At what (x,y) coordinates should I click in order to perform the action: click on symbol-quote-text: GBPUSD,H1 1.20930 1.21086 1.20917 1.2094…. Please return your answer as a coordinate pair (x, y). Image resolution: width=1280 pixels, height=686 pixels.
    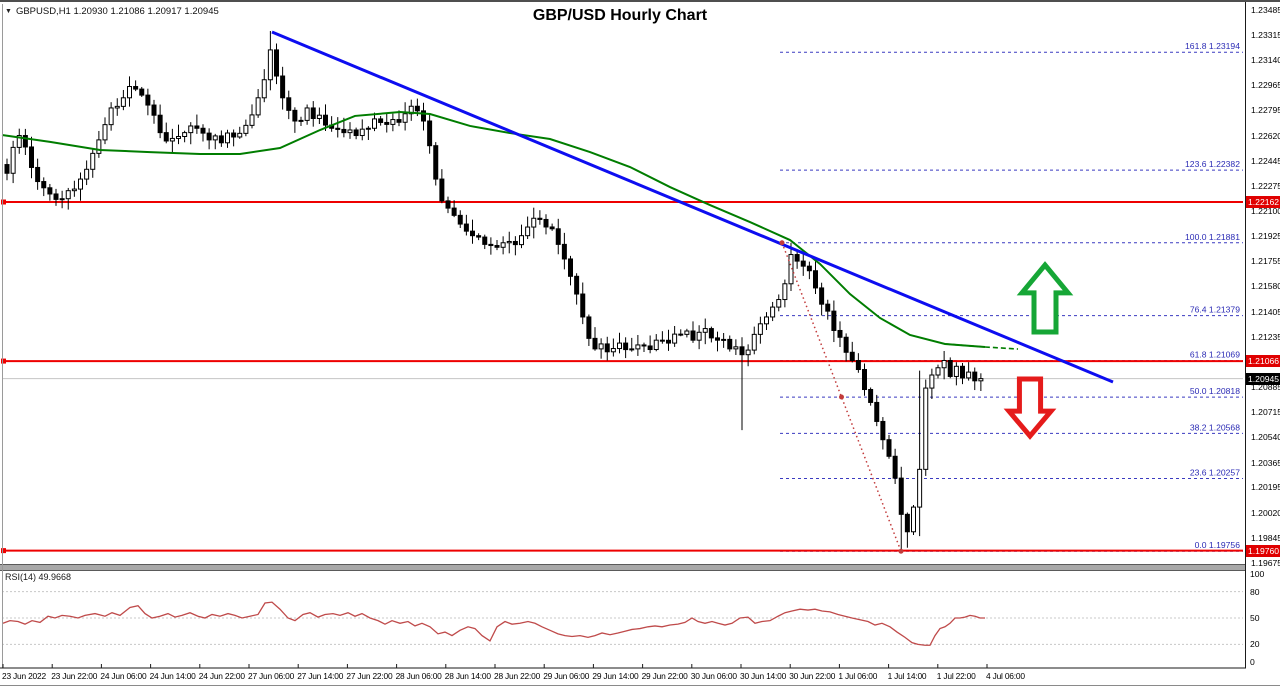
    Looking at the image, I should click on (117, 11).